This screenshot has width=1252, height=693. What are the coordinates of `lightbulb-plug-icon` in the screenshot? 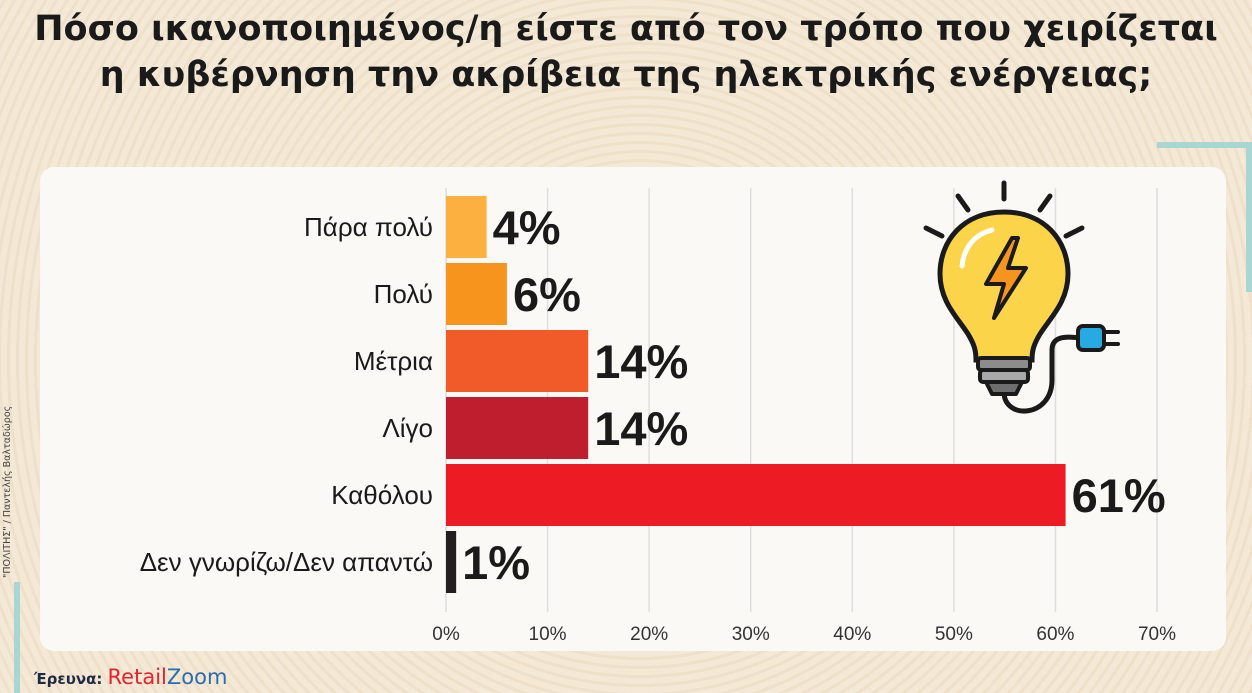 It's located at (1021, 297).